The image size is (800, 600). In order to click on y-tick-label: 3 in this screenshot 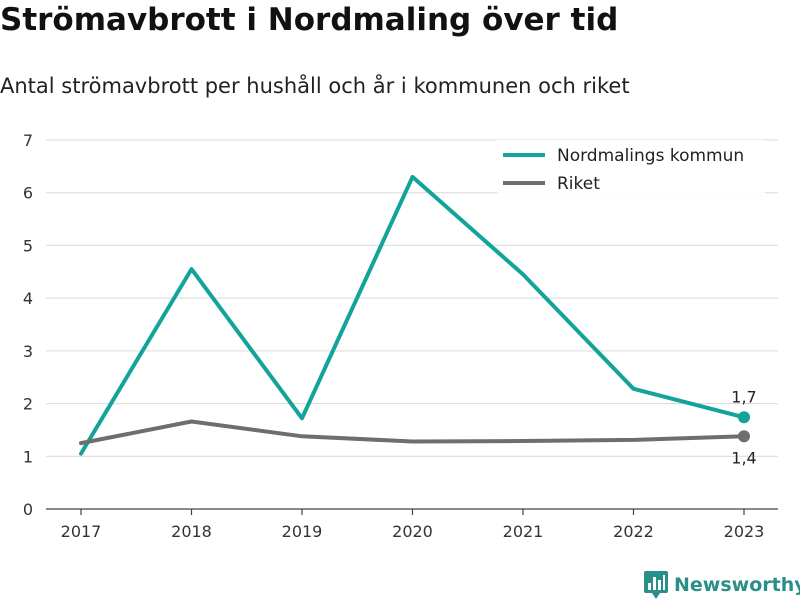, I will do `click(28, 351)`.